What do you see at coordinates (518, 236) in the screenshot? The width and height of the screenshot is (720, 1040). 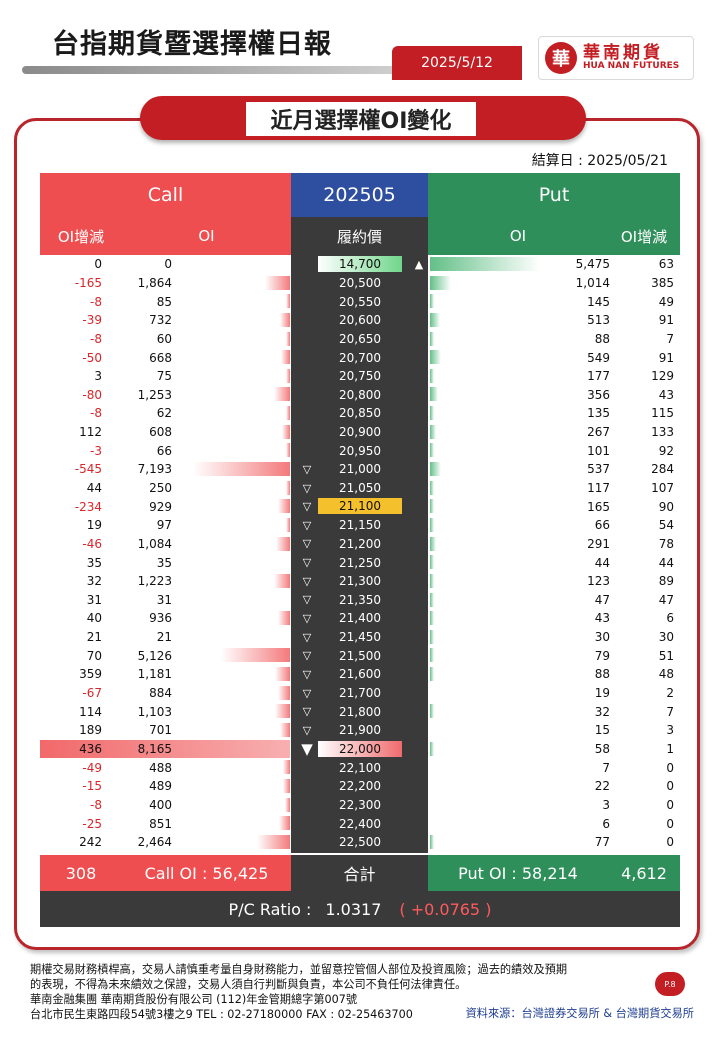 I see `col-put-oi: OI` at bounding box center [518, 236].